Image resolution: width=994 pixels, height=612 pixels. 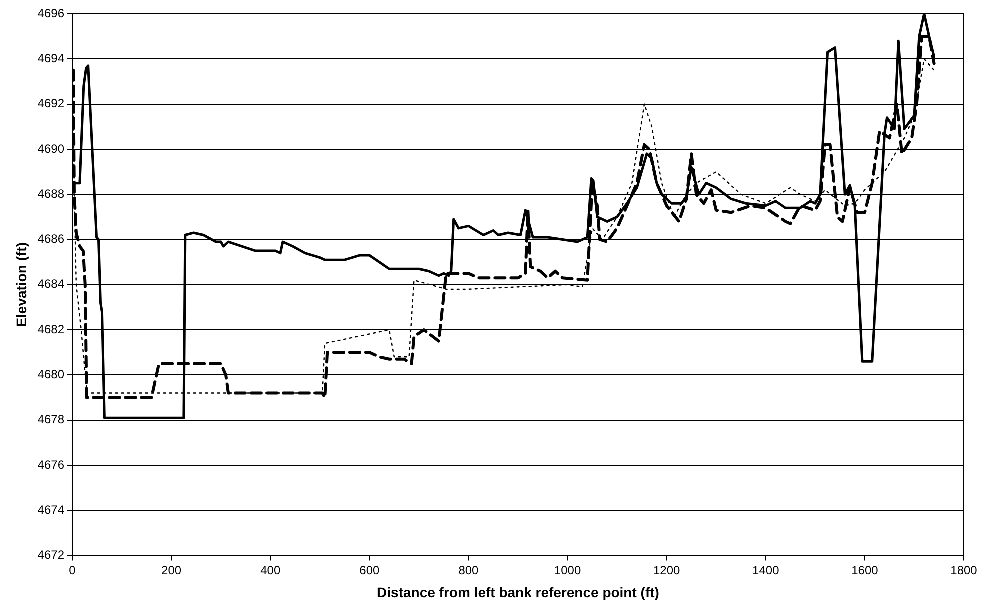 I want to click on y-tick-label: 4696, so click(x=51, y=13).